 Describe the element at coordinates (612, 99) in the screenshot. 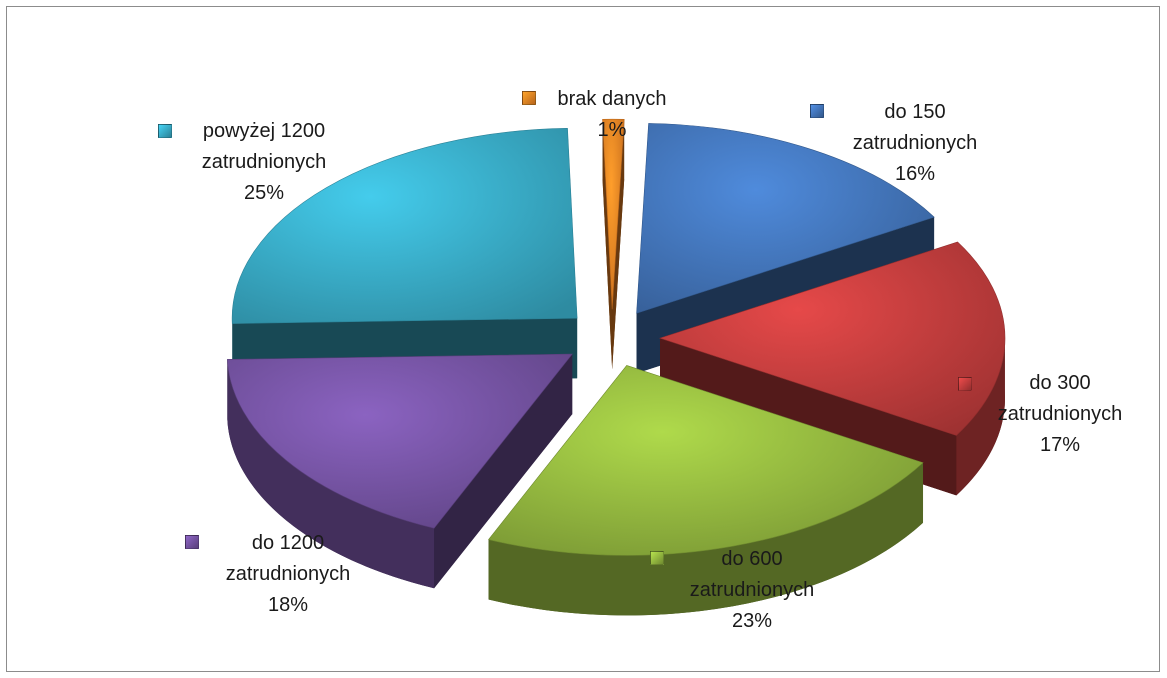

I see `data-label-text: brak danych` at that location.